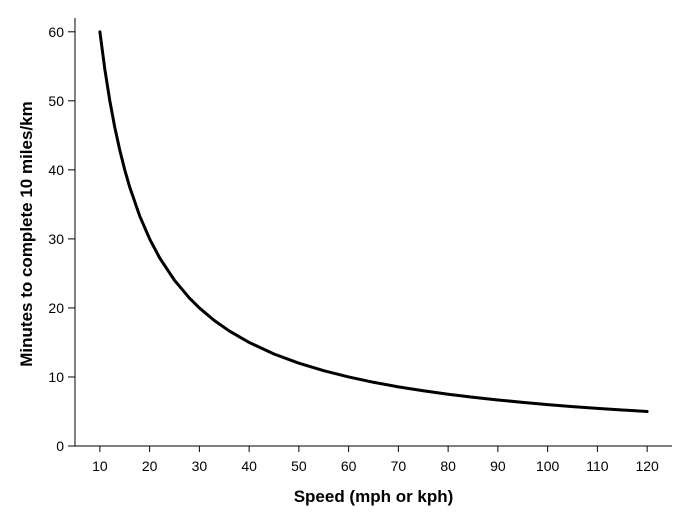 The width and height of the screenshot is (682, 512). What do you see at coordinates (56, 32) in the screenshot?
I see `y-tick-label: 60` at bounding box center [56, 32].